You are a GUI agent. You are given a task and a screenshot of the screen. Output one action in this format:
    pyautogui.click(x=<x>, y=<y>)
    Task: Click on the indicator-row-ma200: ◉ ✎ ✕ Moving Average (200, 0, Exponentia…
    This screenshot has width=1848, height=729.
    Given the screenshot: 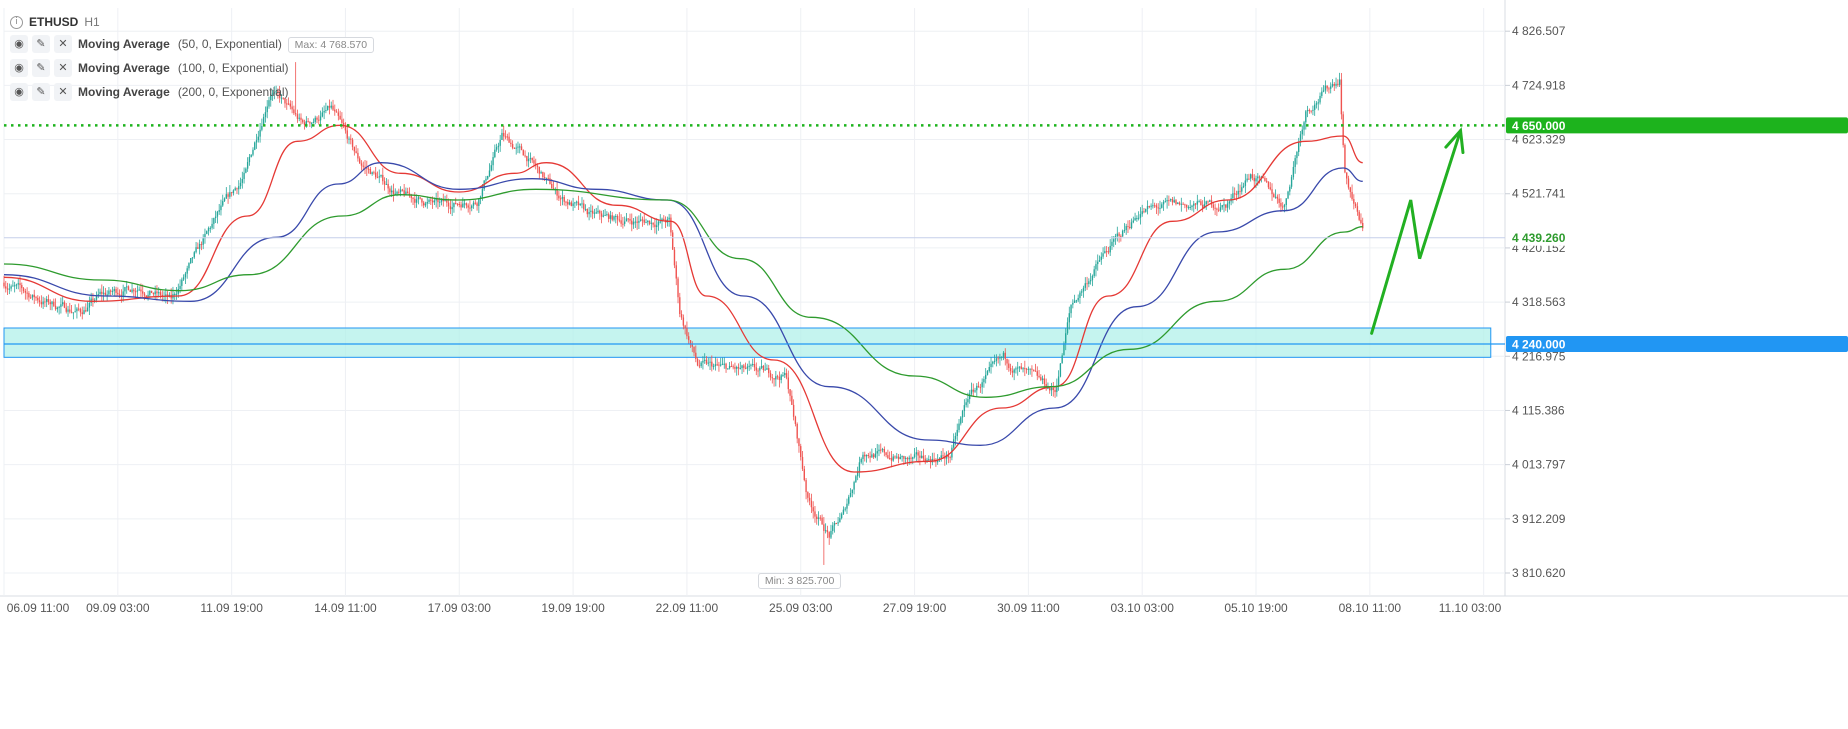 What is the action you would take?
    pyautogui.click(x=149, y=92)
    